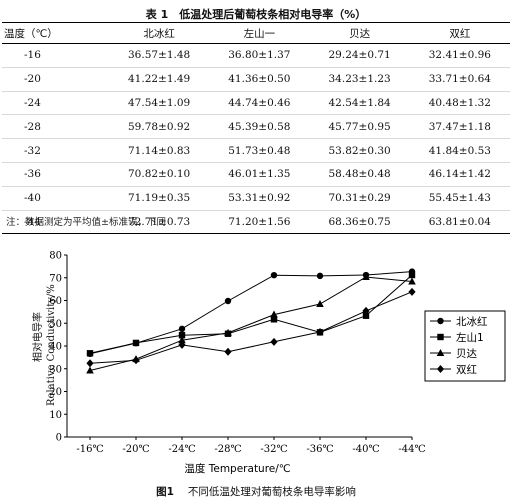 The height and width of the screenshot is (501, 512). What do you see at coordinates (273, 449) in the screenshot?
I see `x-tick-label: -32℃` at bounding box center [273, 449].